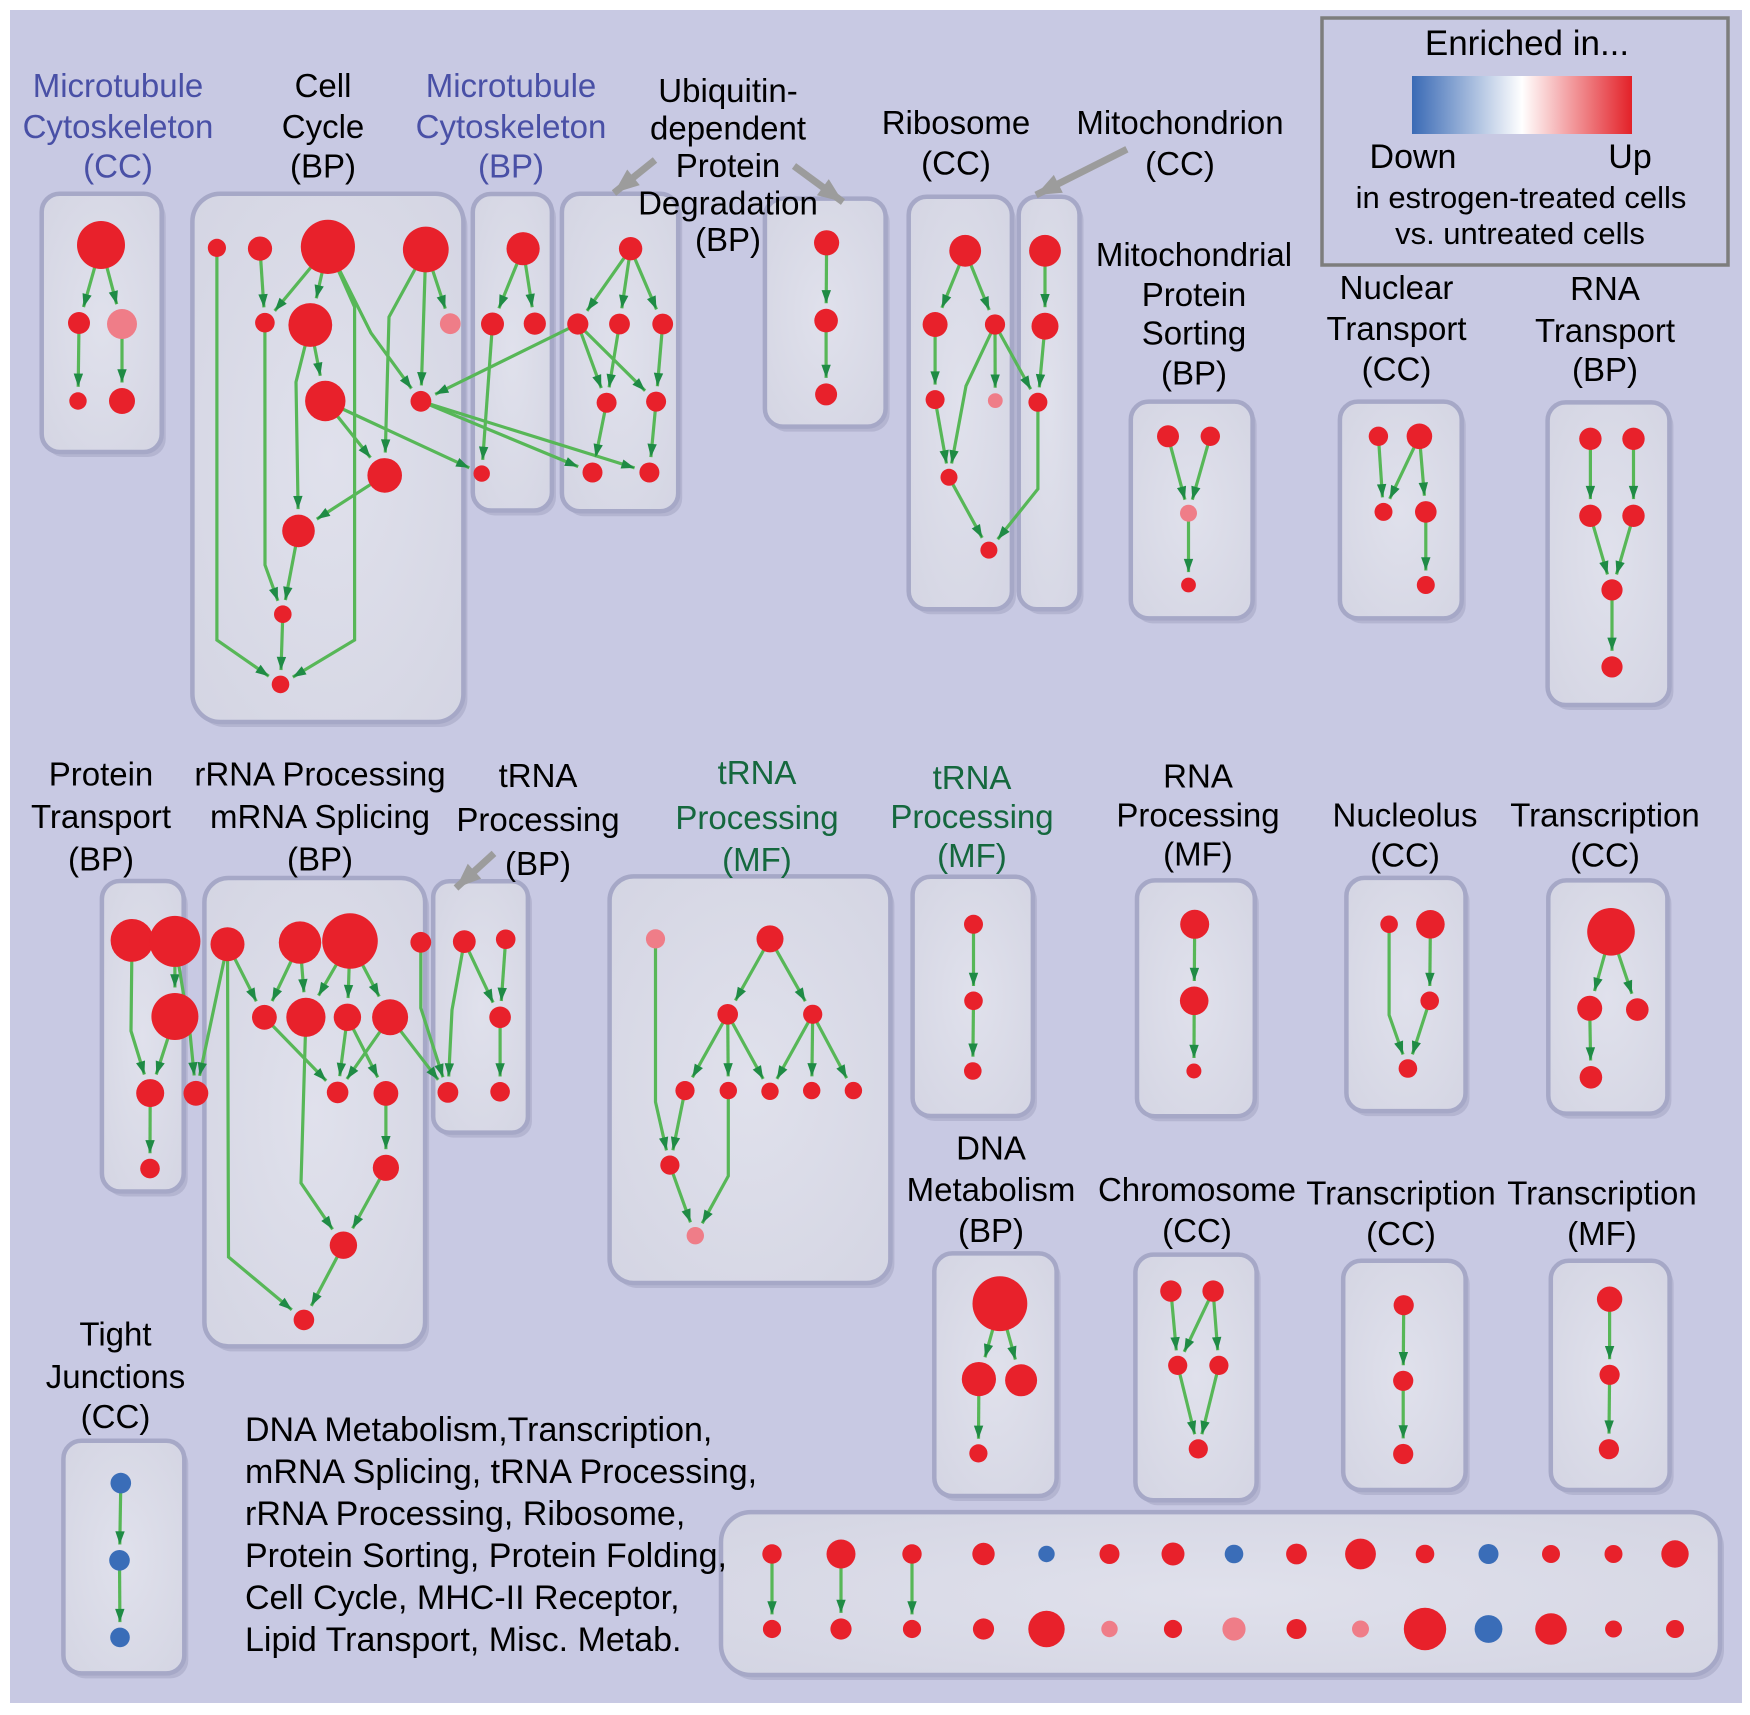  What do you see at coordinates (991, 1189) in the screenshot?
I see `svg-text: Metabolism` at bounding box center [991, 1189].